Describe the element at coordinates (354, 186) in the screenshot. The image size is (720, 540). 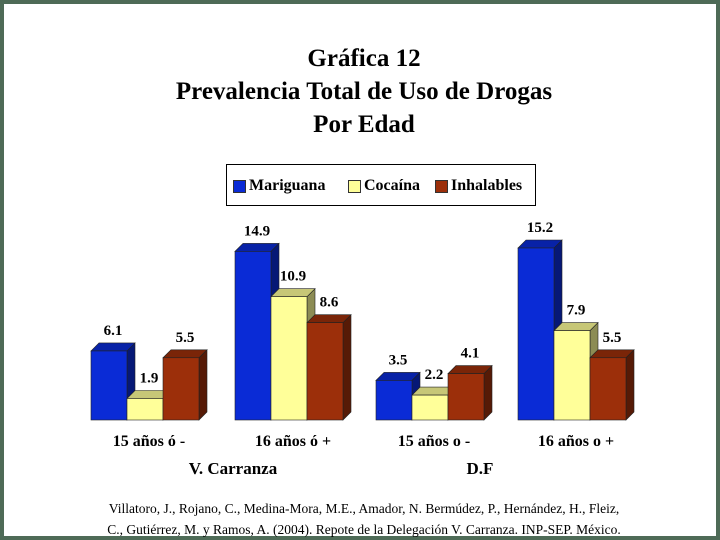
I see `legend-swatch-cocaina` at that location.